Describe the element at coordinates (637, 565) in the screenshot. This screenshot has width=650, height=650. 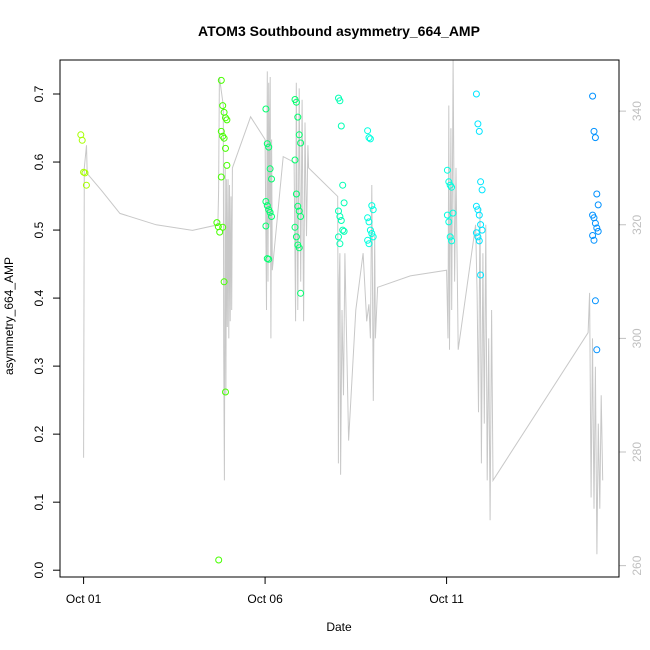
I see `y2-tick-label: 260` at that location.